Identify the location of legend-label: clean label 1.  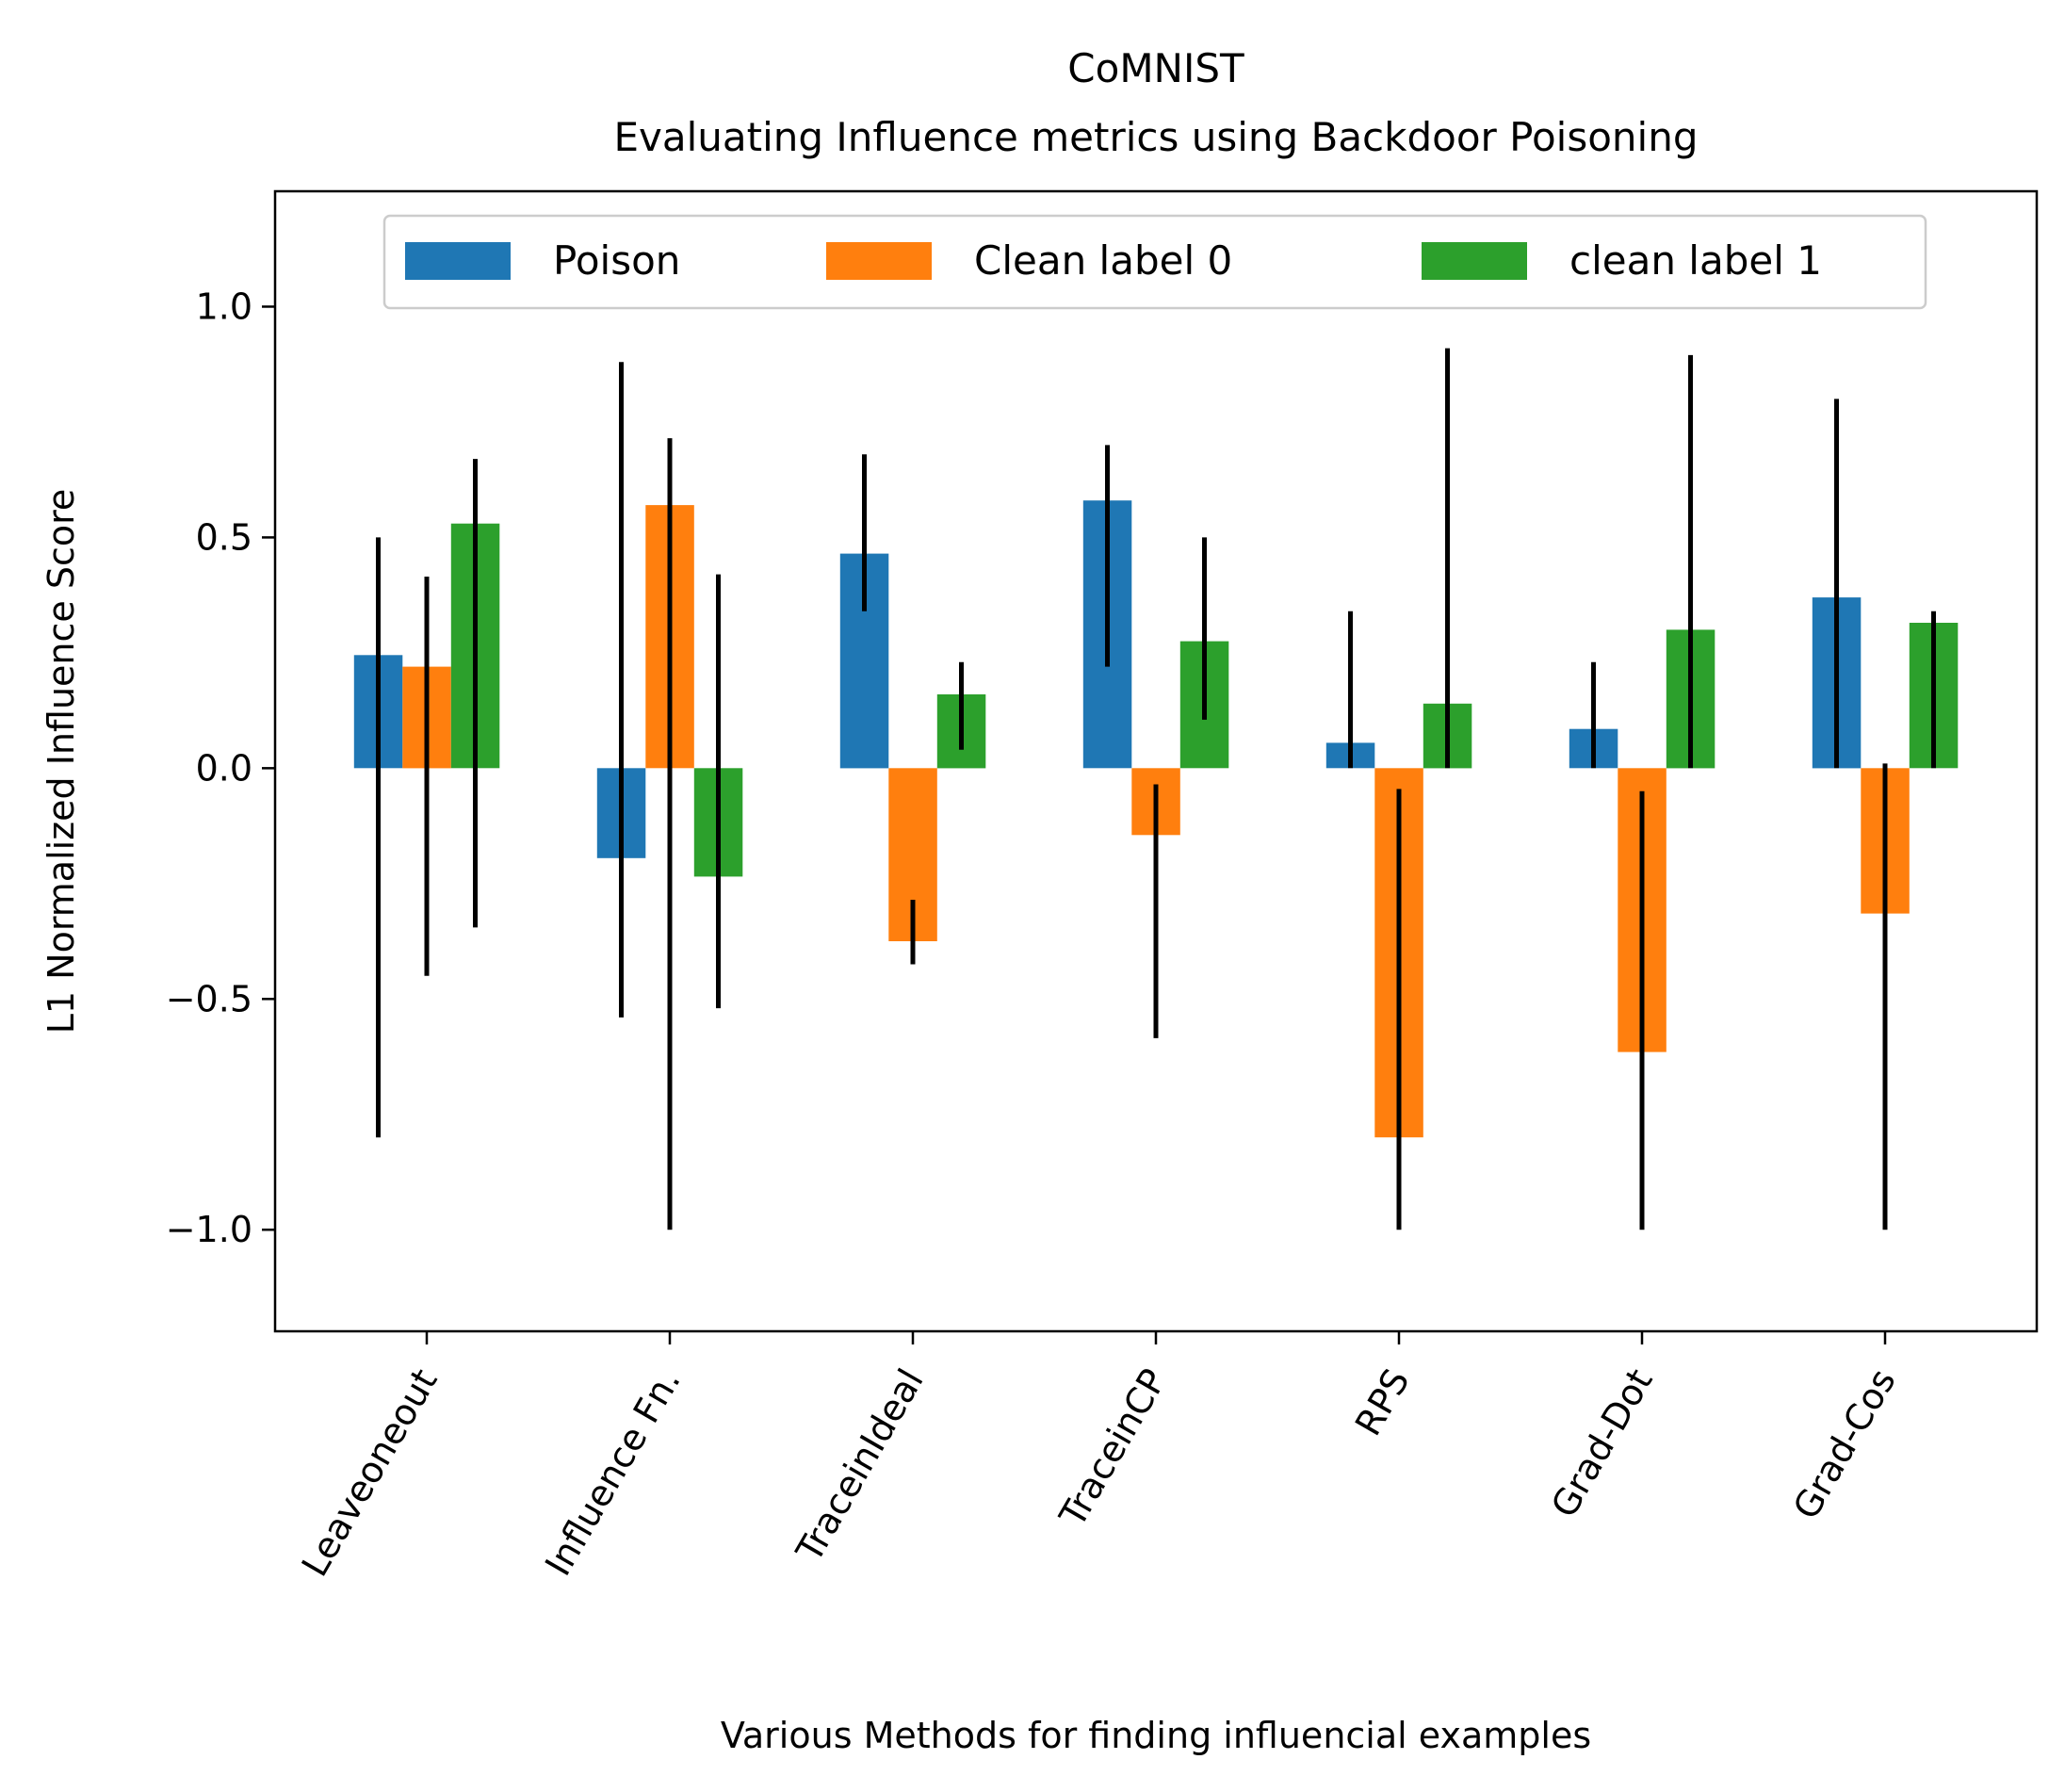
(1696, 261).